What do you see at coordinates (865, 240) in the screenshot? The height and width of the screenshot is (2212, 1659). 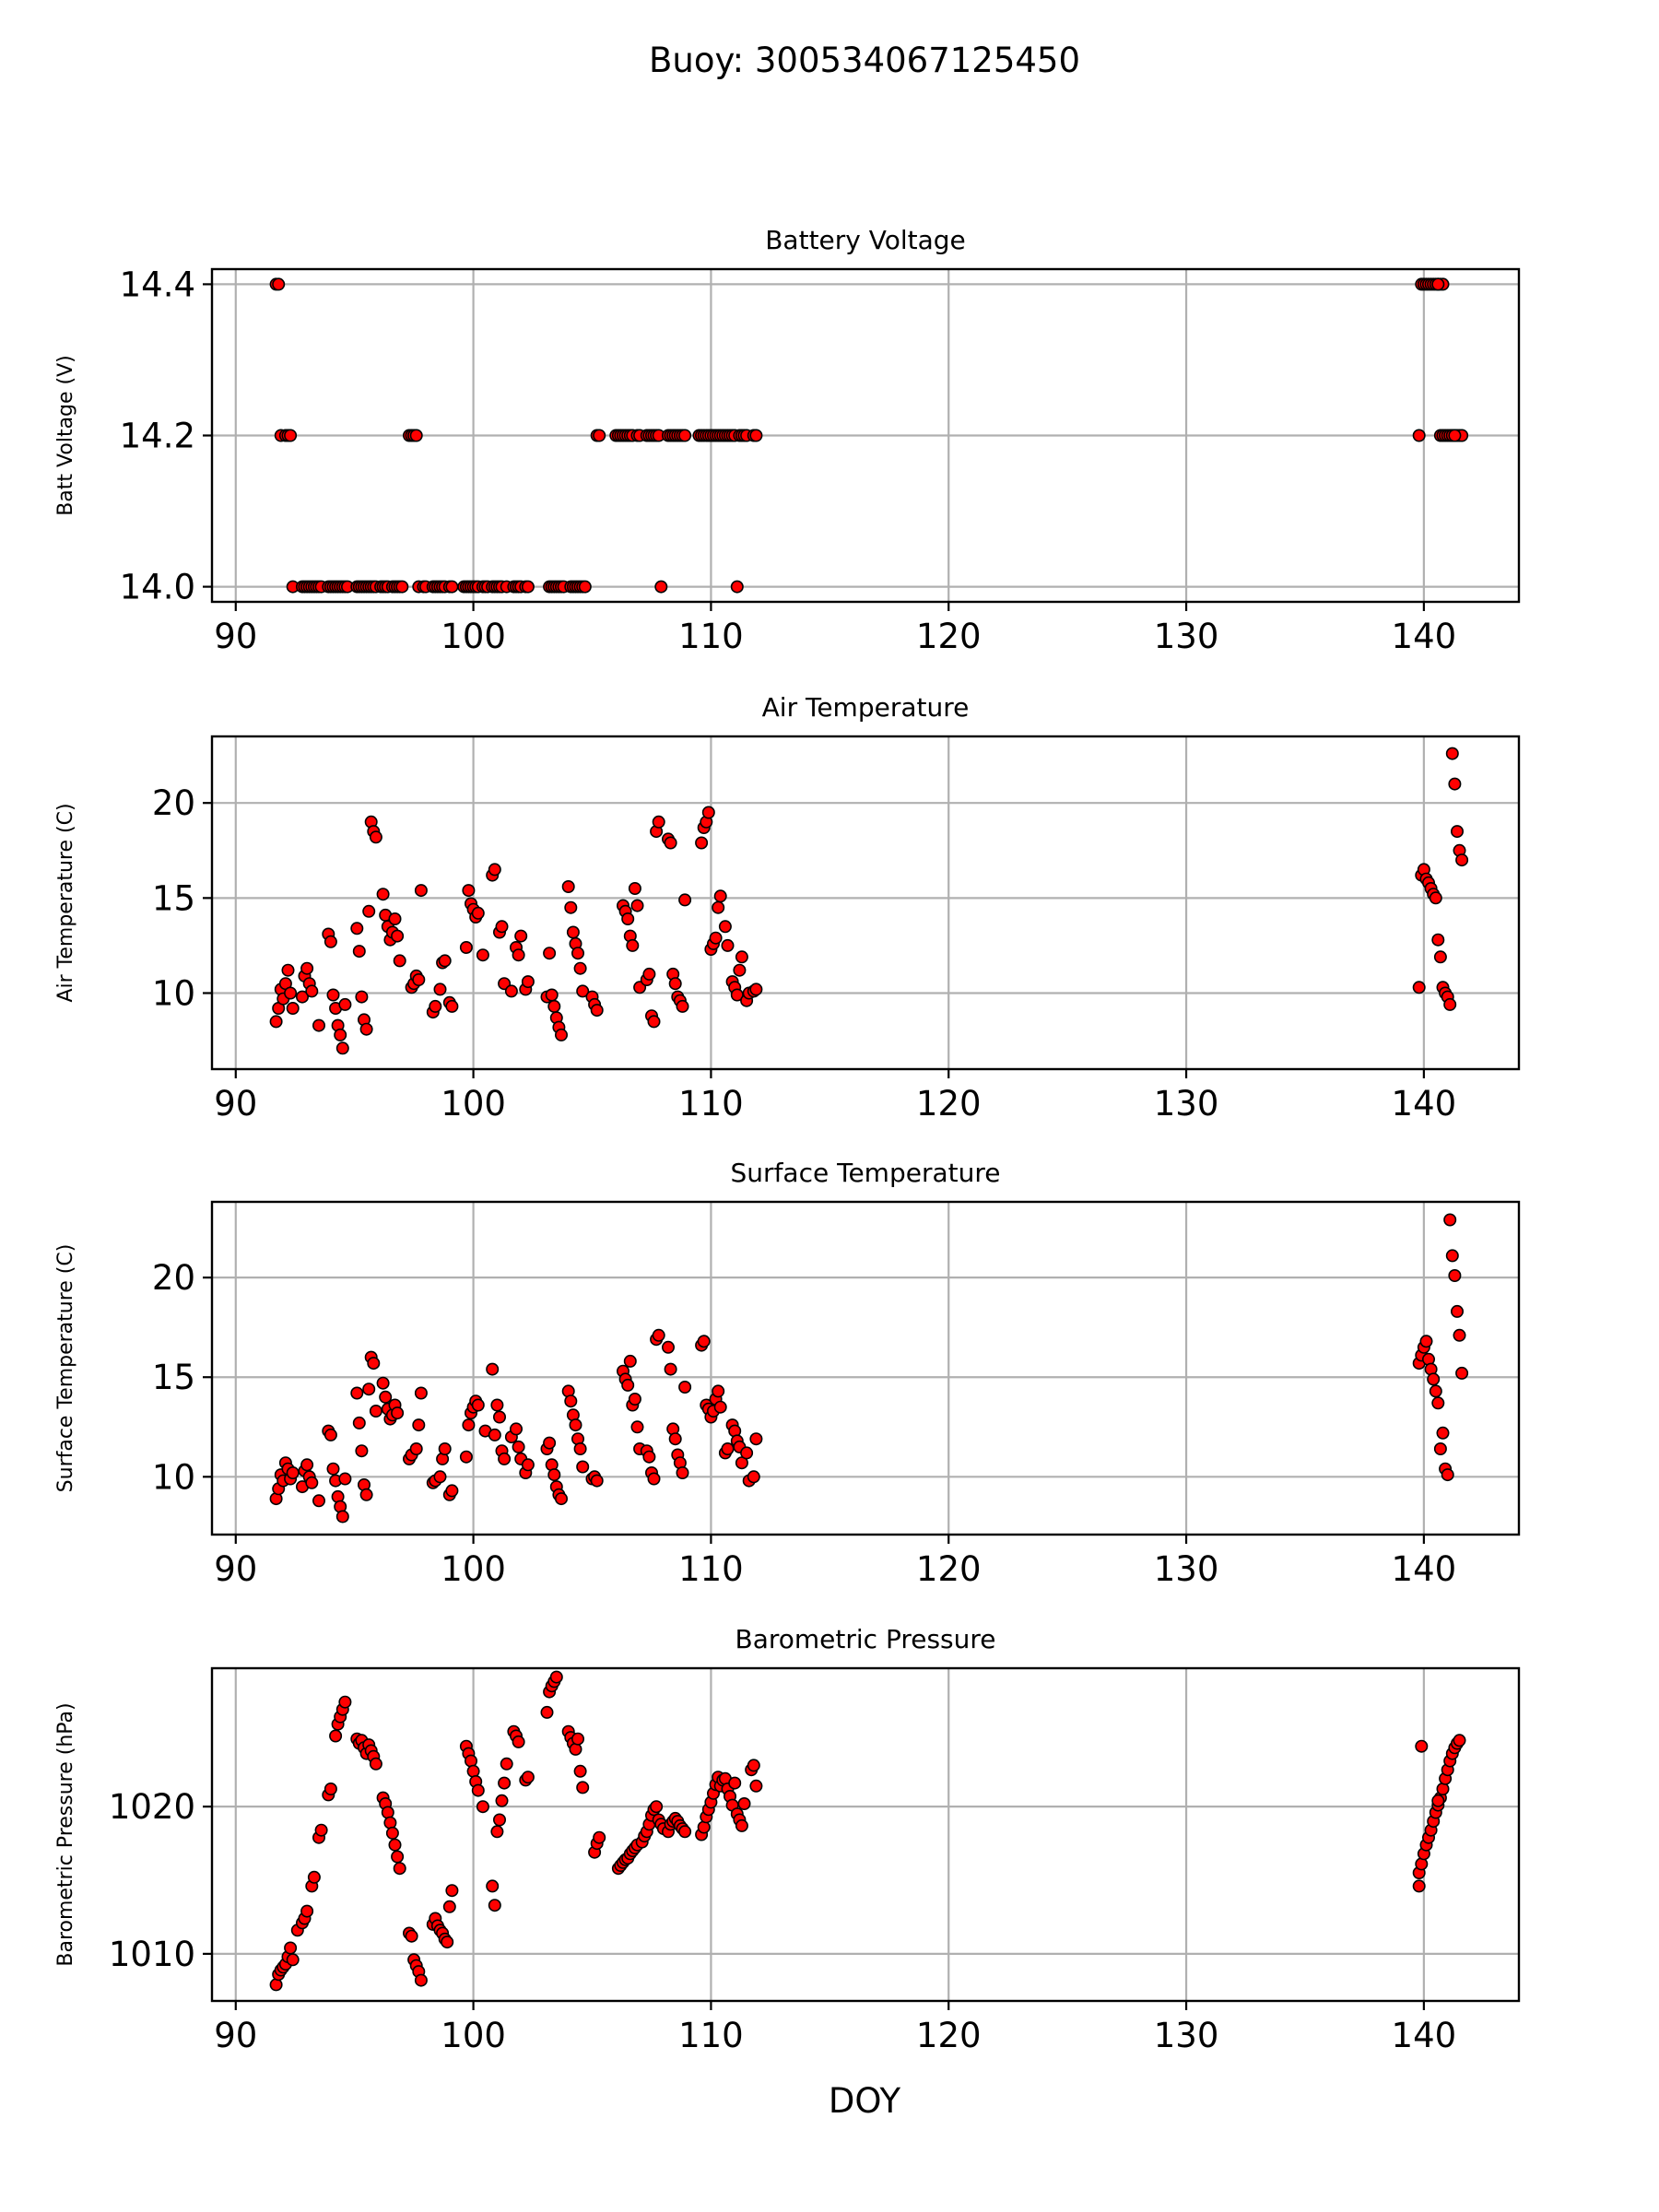 I see `battery-voltage-title: Battery Voltage` at bounding box center [865, 240].